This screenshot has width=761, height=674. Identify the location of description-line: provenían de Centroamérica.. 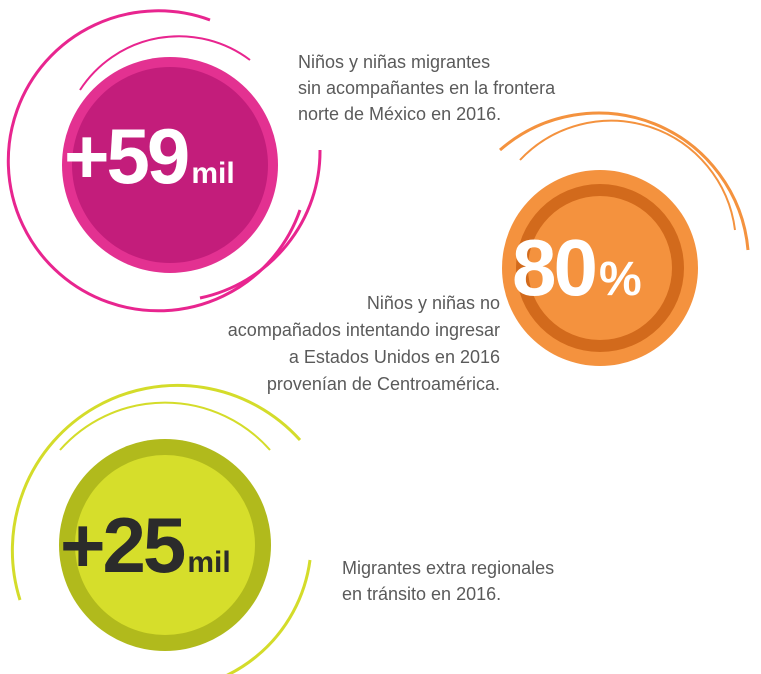
(383, 384).